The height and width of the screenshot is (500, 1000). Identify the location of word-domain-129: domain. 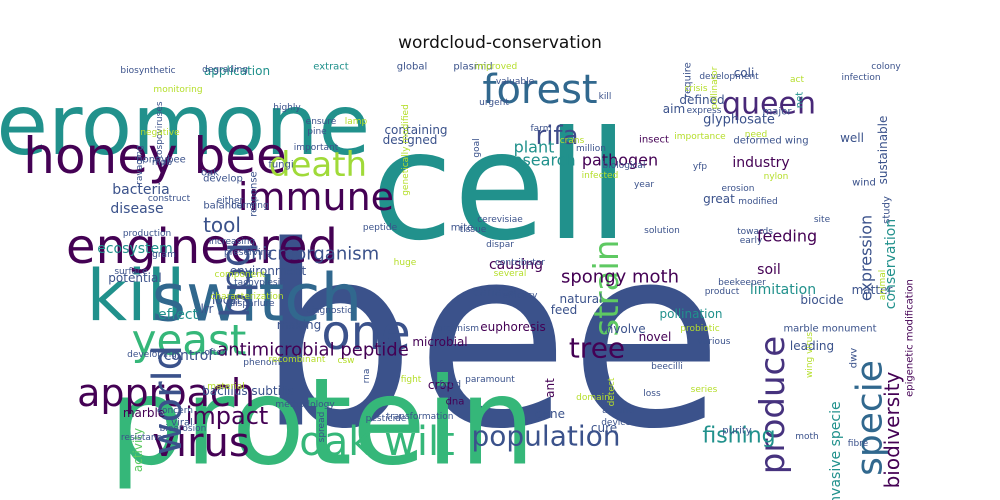
(593, 398).